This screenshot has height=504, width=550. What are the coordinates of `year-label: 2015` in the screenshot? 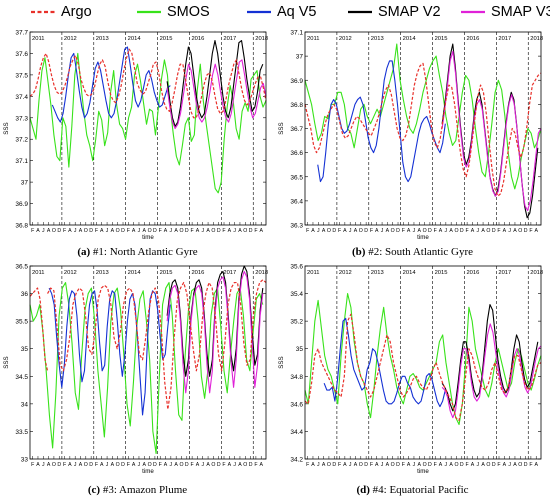 It's located at (166, 39).